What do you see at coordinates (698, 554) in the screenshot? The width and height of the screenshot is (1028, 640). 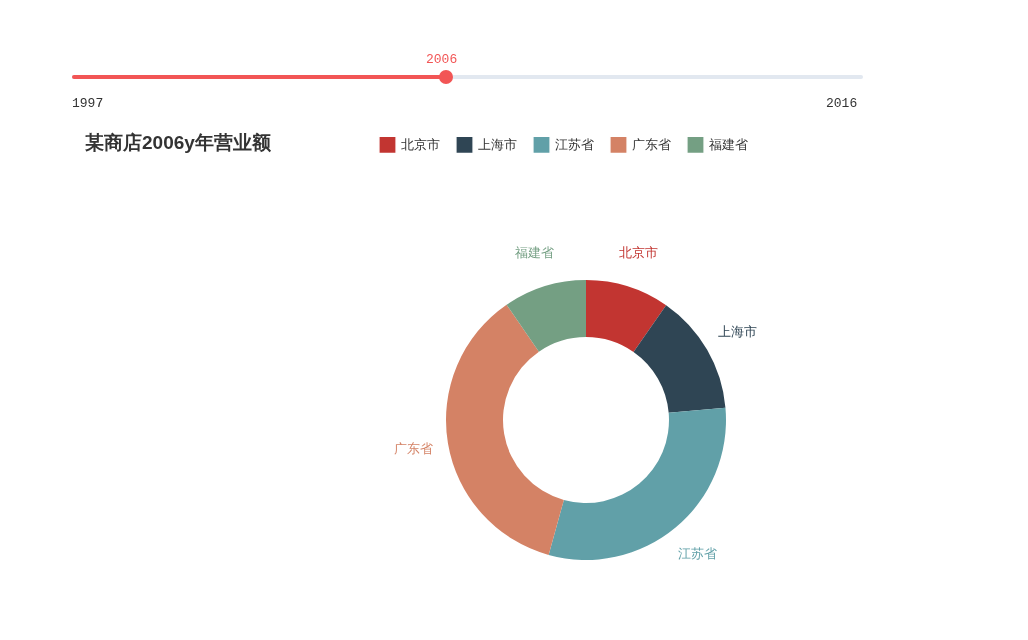 I see `slice-label: 江苏省` at bounding box center [698, 554].